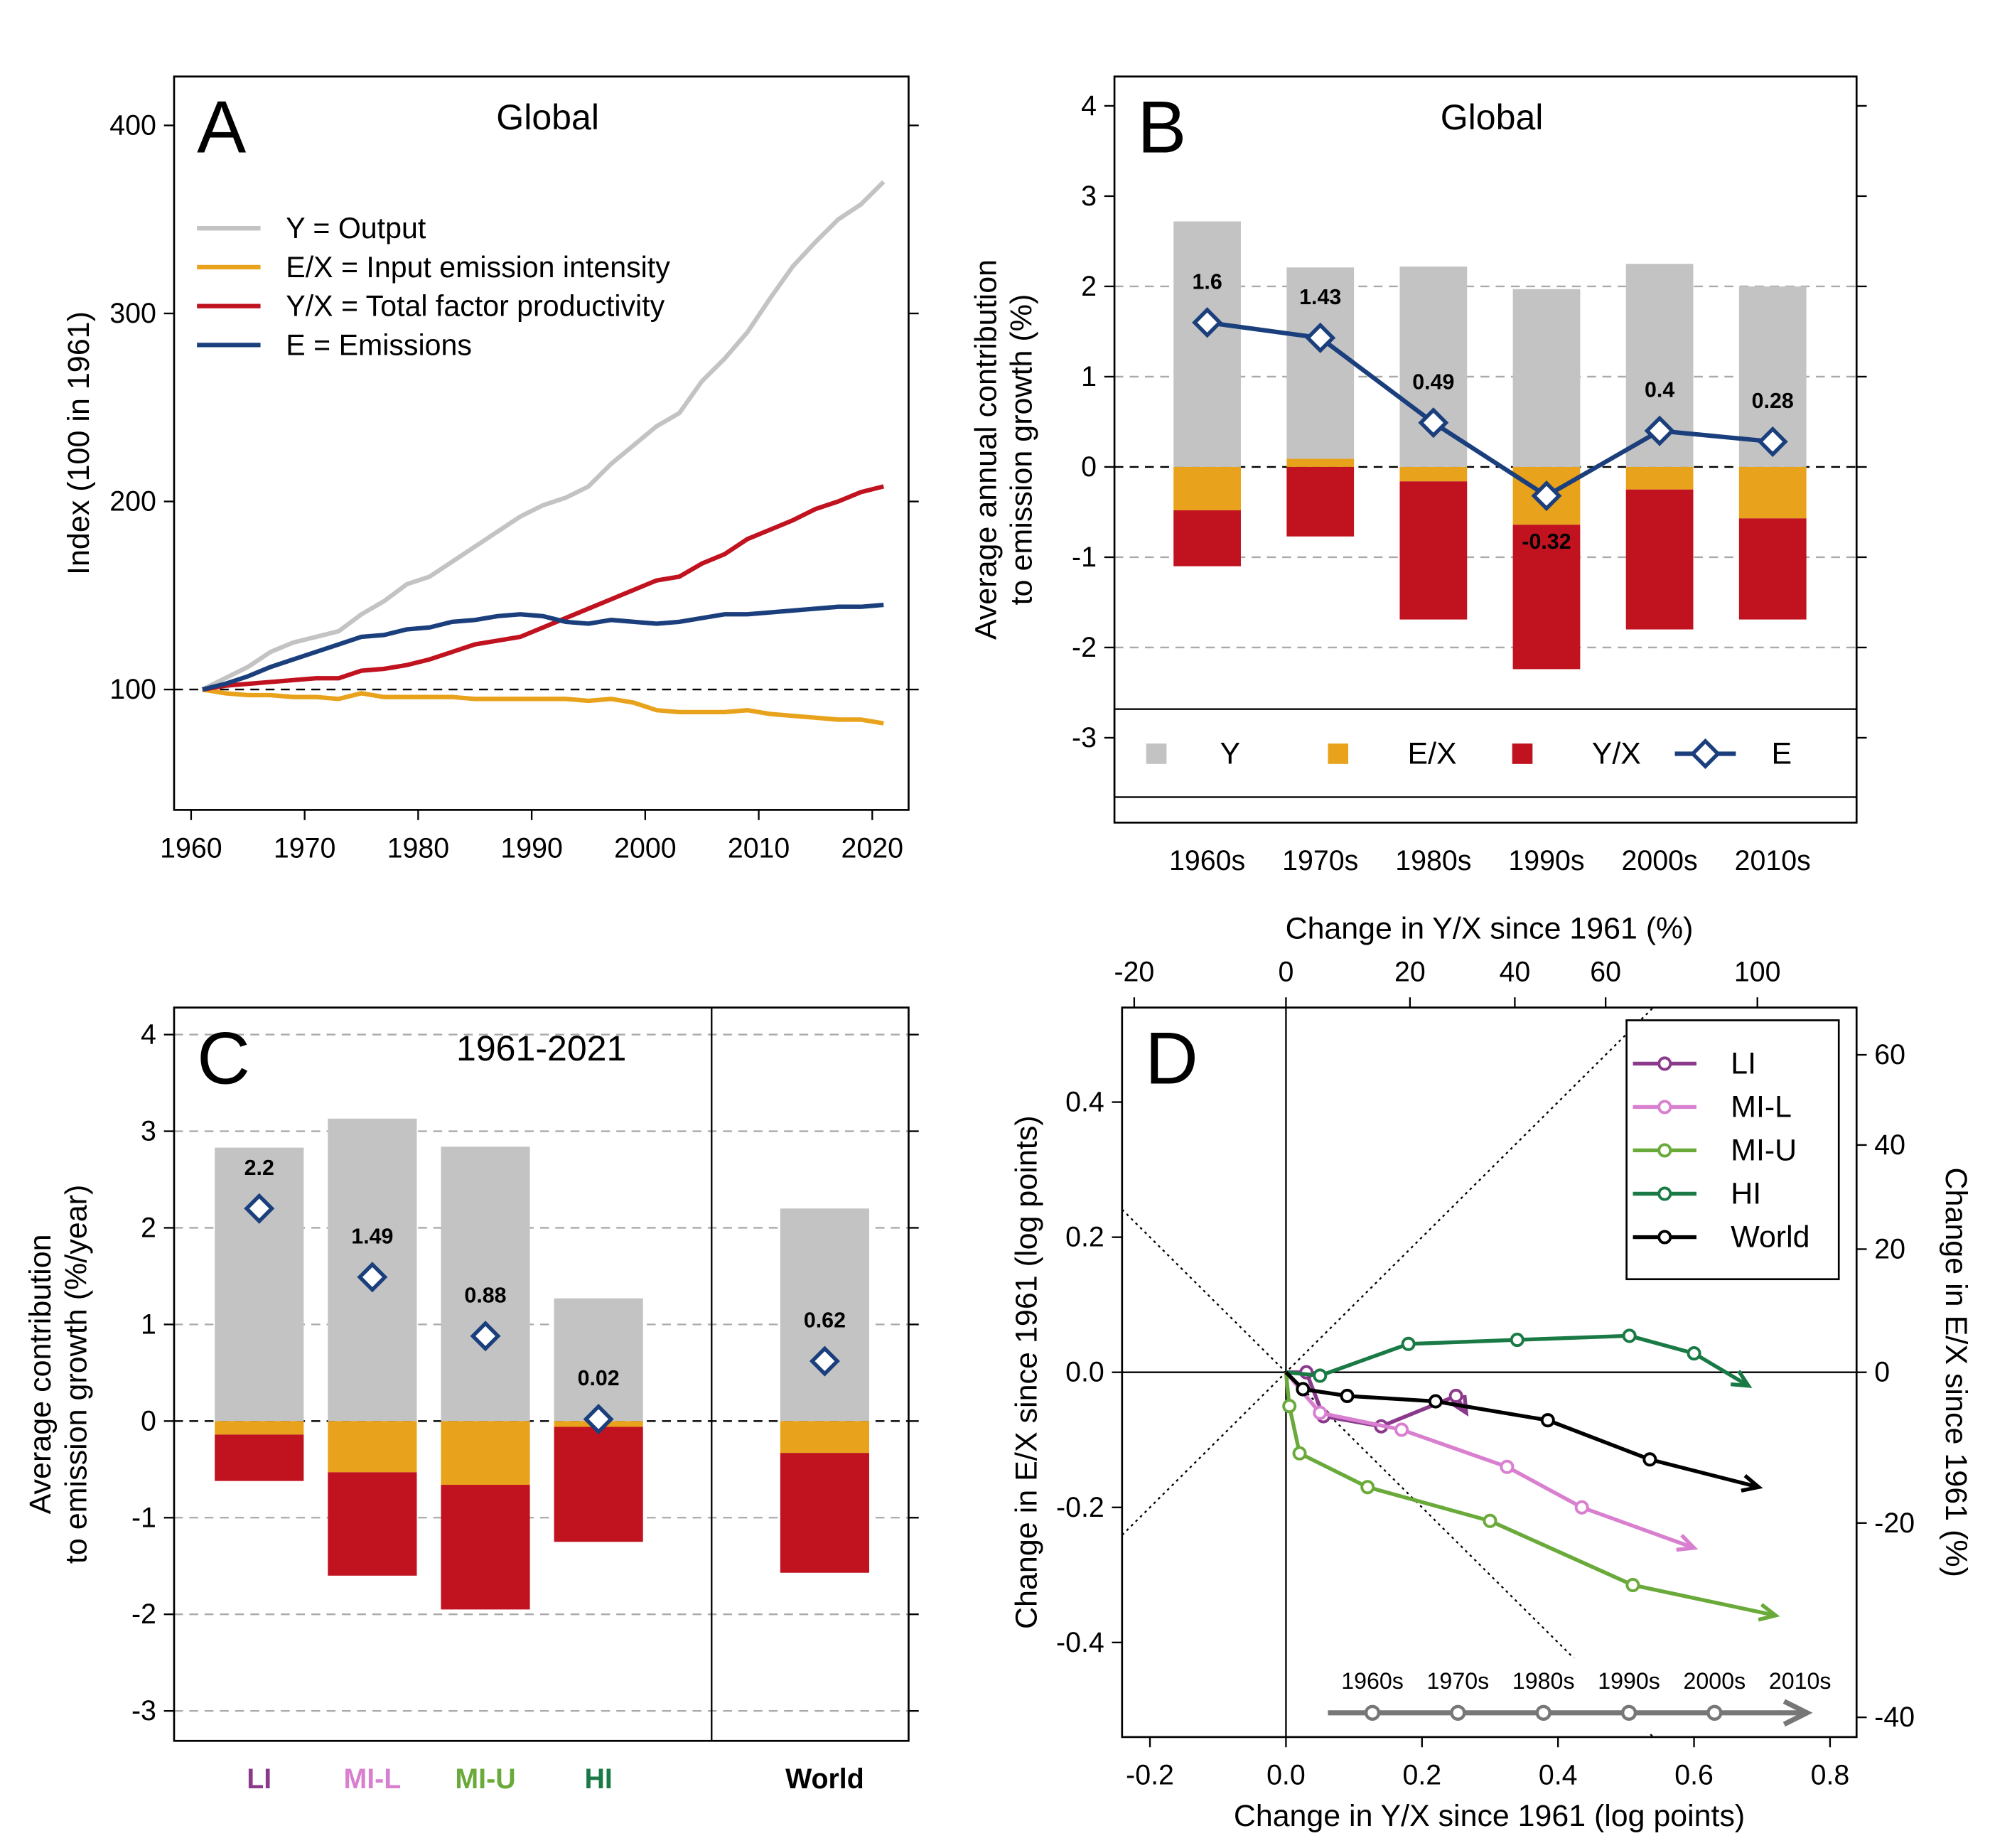  Describe the element at coordinates (1660, 390) in the screenshot. I see `value-label: 0.4` at that location.